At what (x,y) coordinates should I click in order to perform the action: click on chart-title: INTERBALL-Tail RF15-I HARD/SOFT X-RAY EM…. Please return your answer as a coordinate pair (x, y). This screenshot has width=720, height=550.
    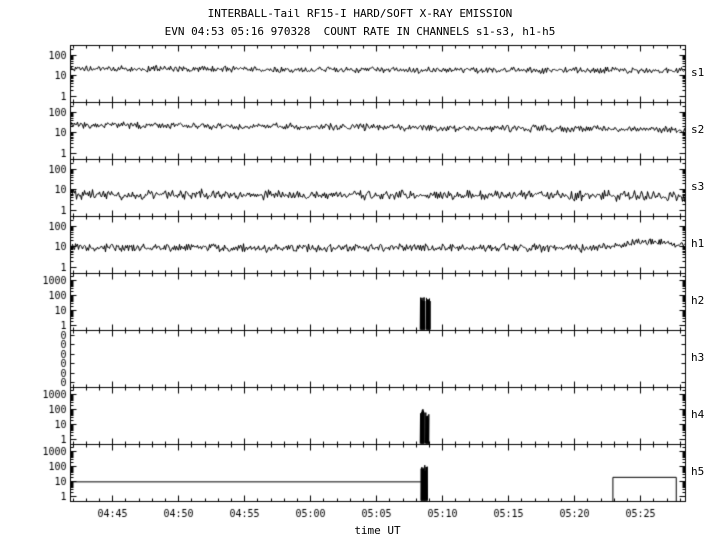
    Looking at the image, I should click on (360, 13).